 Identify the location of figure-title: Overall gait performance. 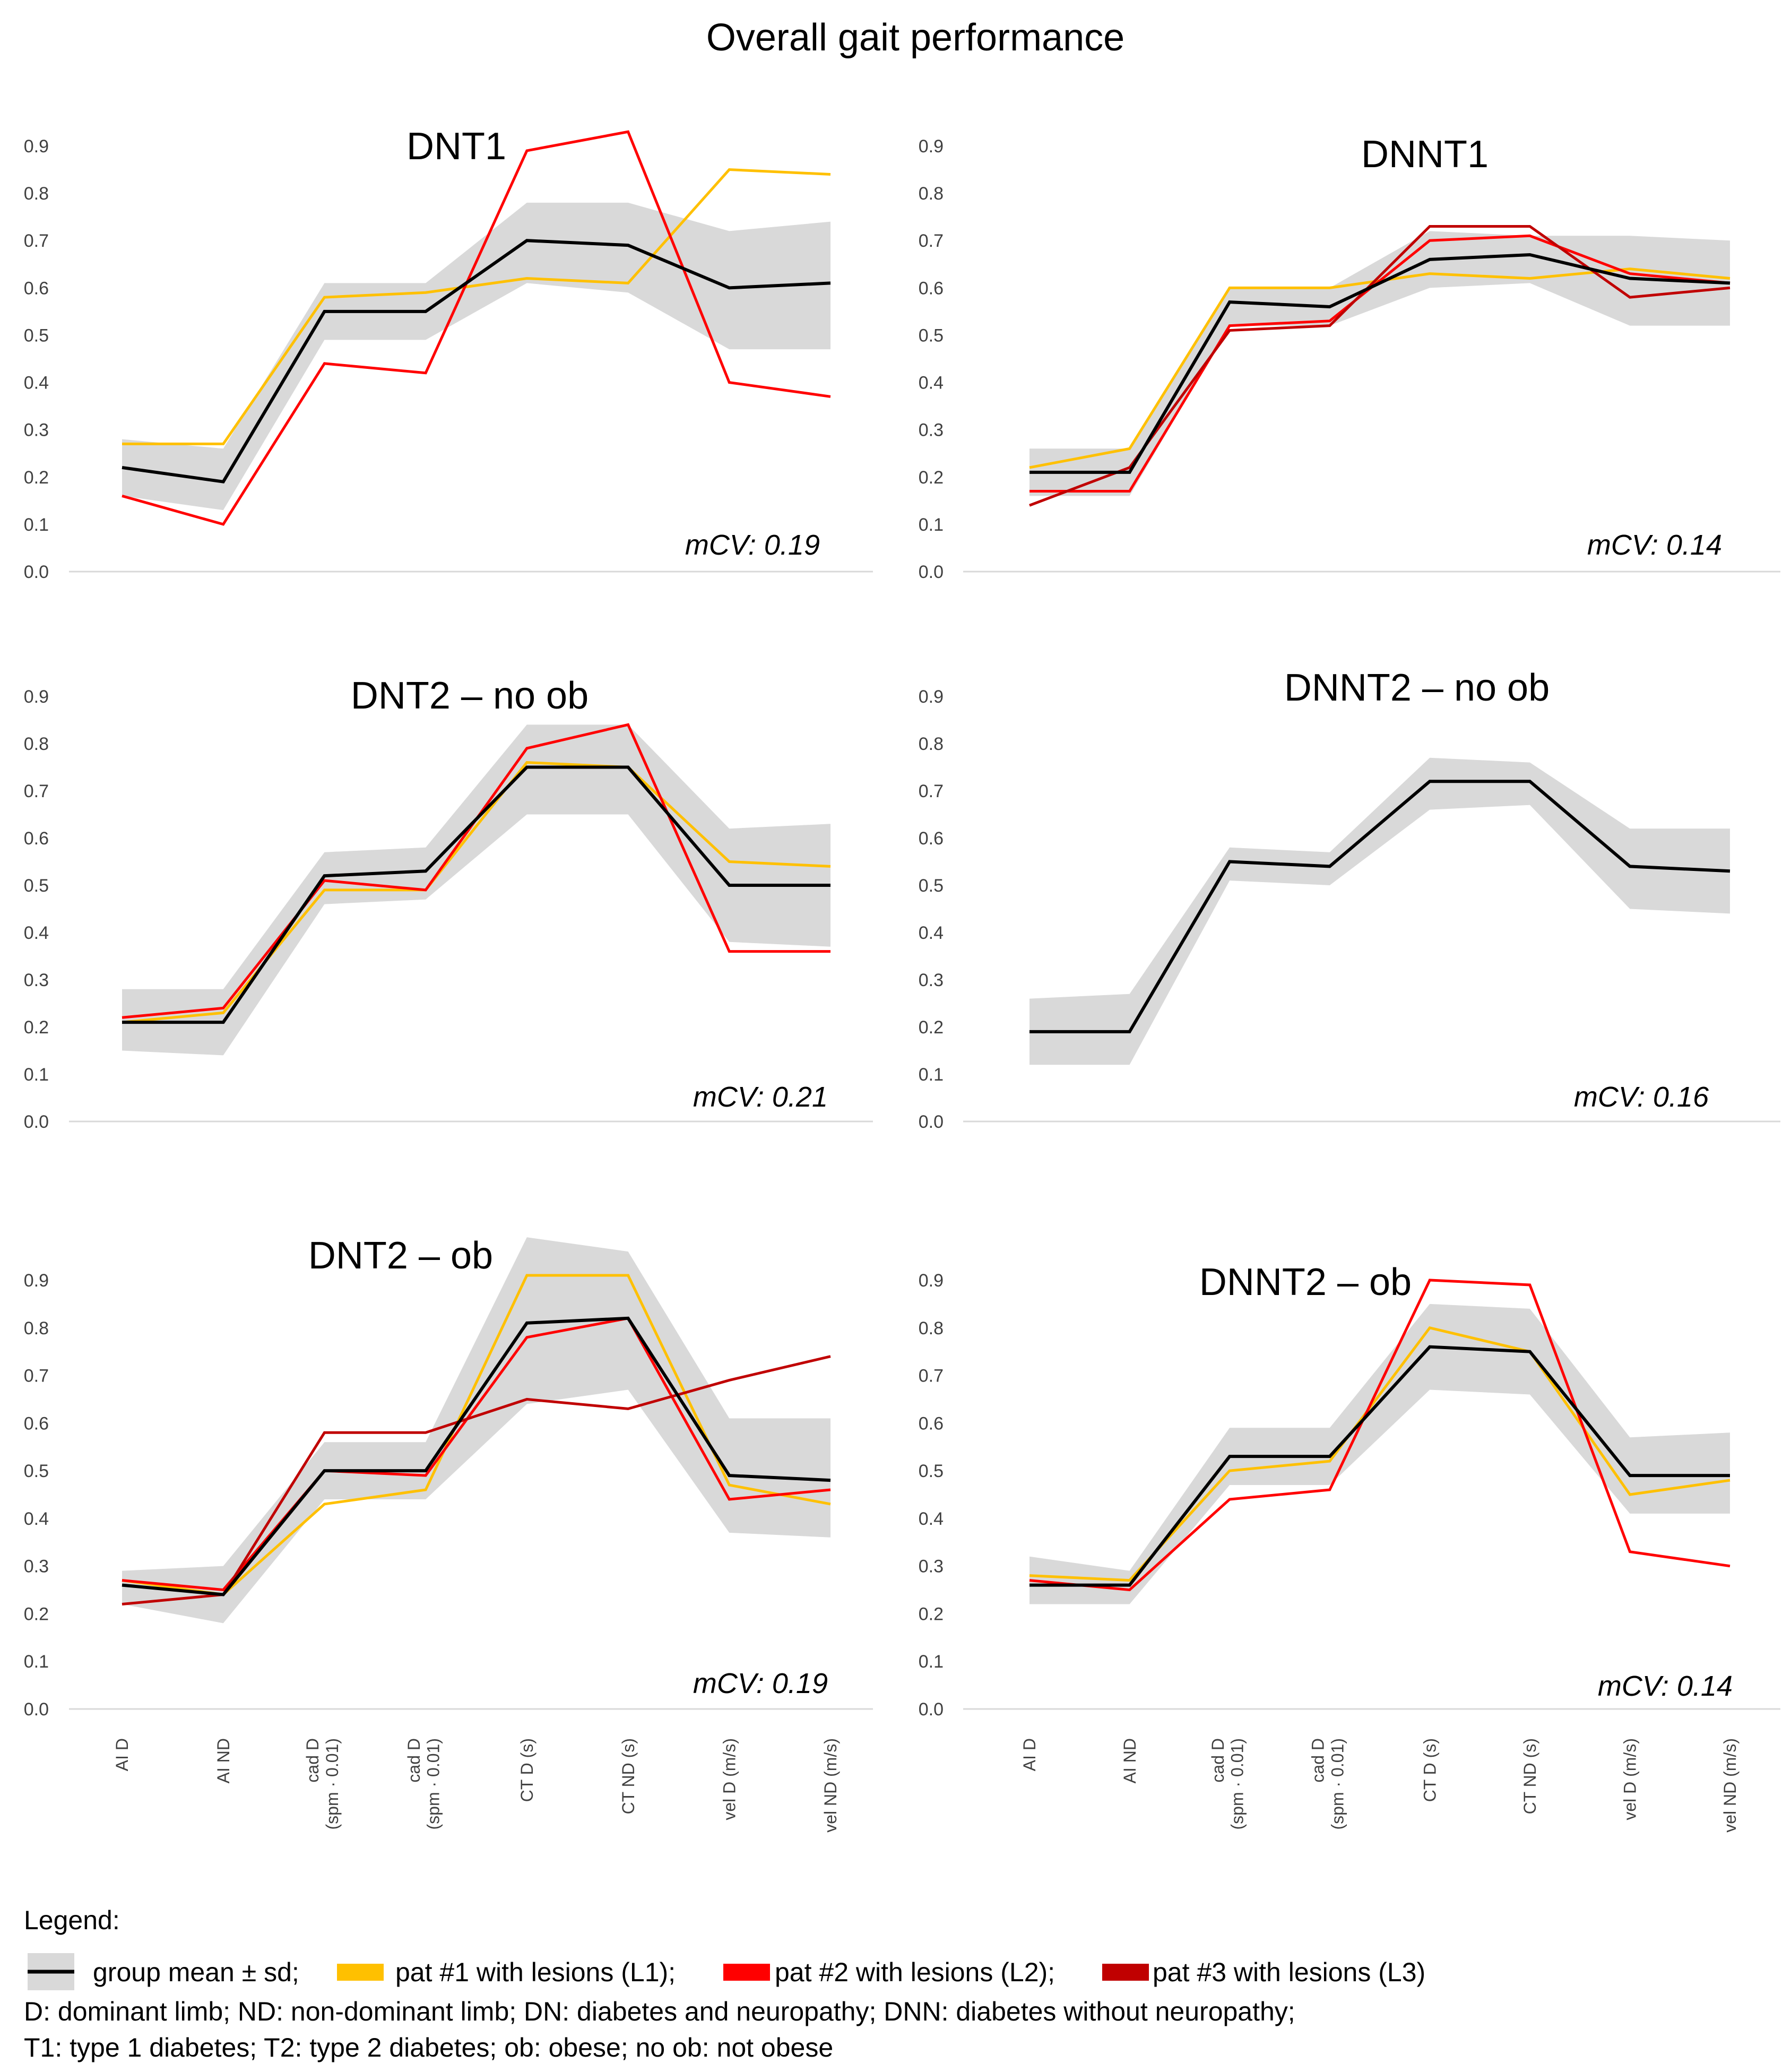
(915, 37).